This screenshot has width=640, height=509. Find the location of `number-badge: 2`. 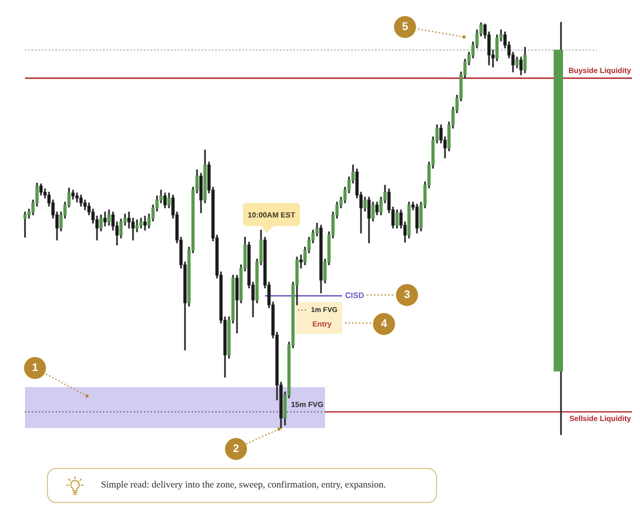

number-badge: 2 is located at coordinates (236, 449).